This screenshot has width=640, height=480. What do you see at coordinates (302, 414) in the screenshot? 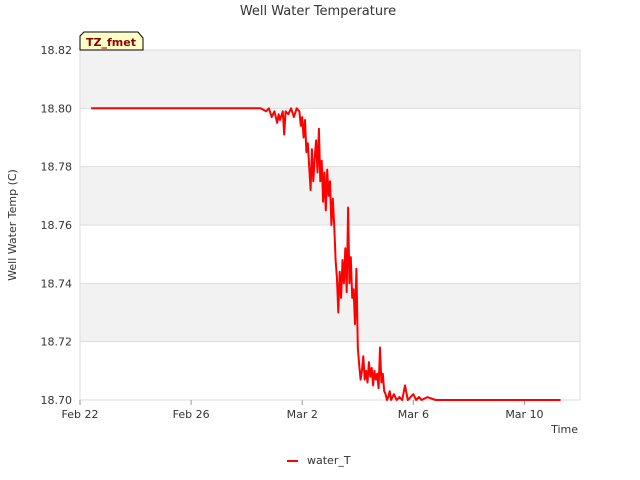
I see `x-tick-label: Mar 2` at bounding box center [302, 414].